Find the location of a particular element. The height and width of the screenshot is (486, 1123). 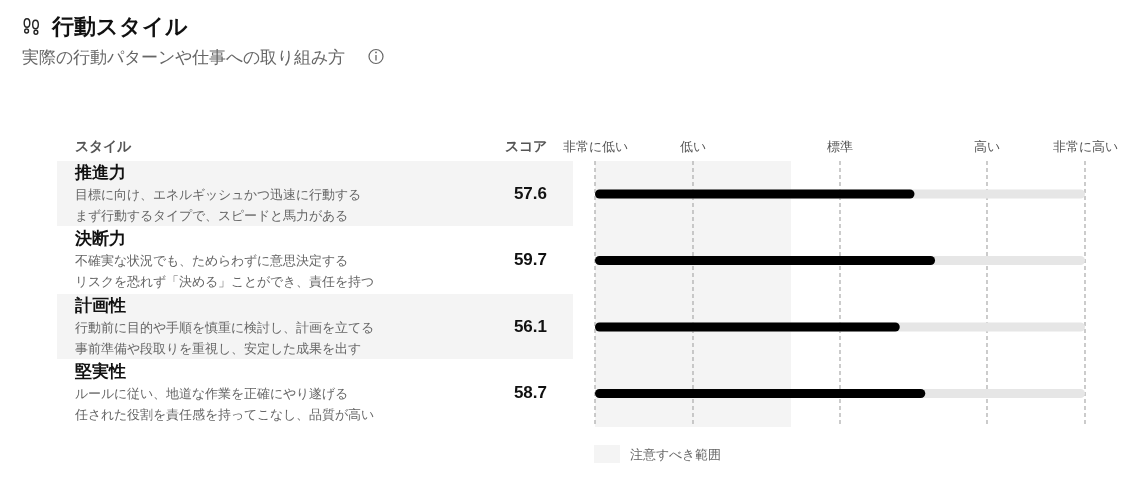

category: 堅実性 is located at coordinates (100, 371).